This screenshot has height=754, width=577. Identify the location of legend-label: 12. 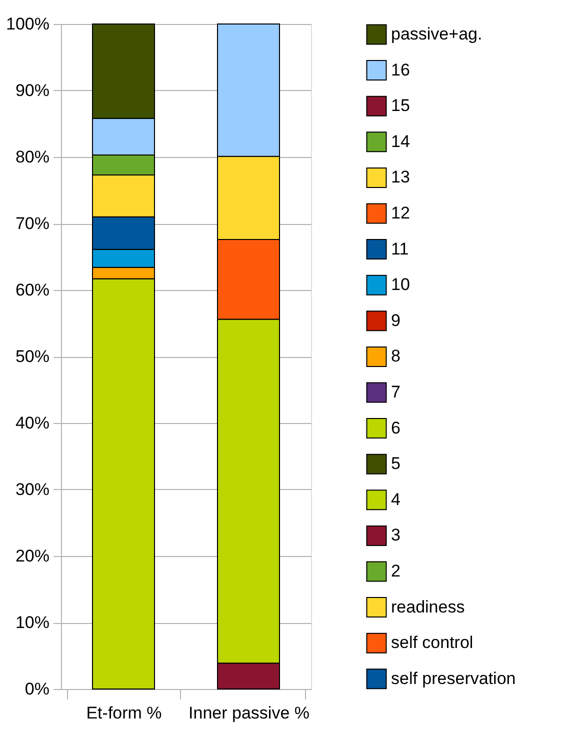
(400, 213).